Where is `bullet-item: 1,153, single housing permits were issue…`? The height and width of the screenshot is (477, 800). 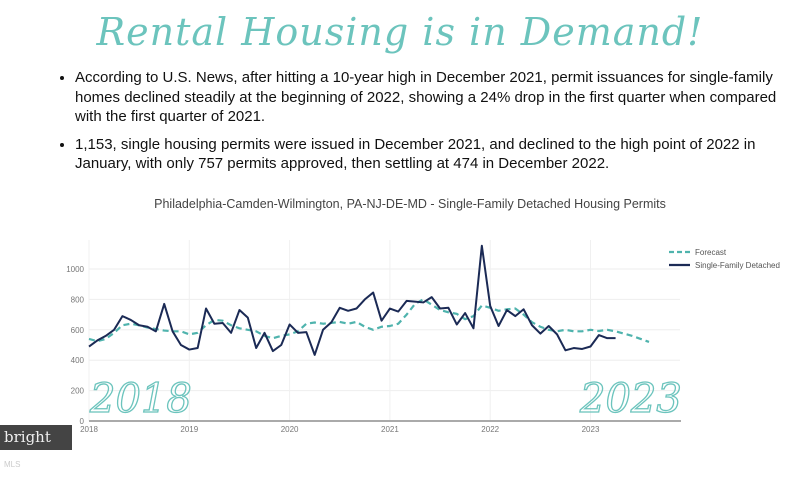
bullet-item: 1,153, single housing permits were issue… is located at coordinates (435, 154).